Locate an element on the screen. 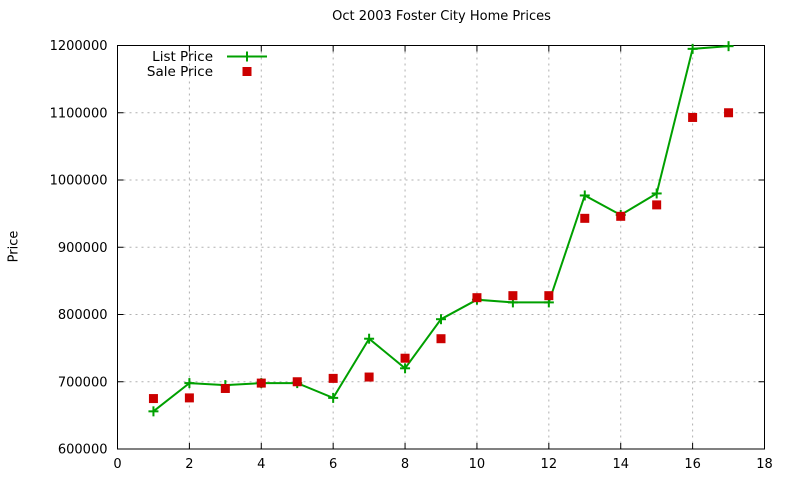 Image resolution: width=800 pixels, height=480 pixels. sale-price-square-sample-icon is located at coordinates (247, 71).